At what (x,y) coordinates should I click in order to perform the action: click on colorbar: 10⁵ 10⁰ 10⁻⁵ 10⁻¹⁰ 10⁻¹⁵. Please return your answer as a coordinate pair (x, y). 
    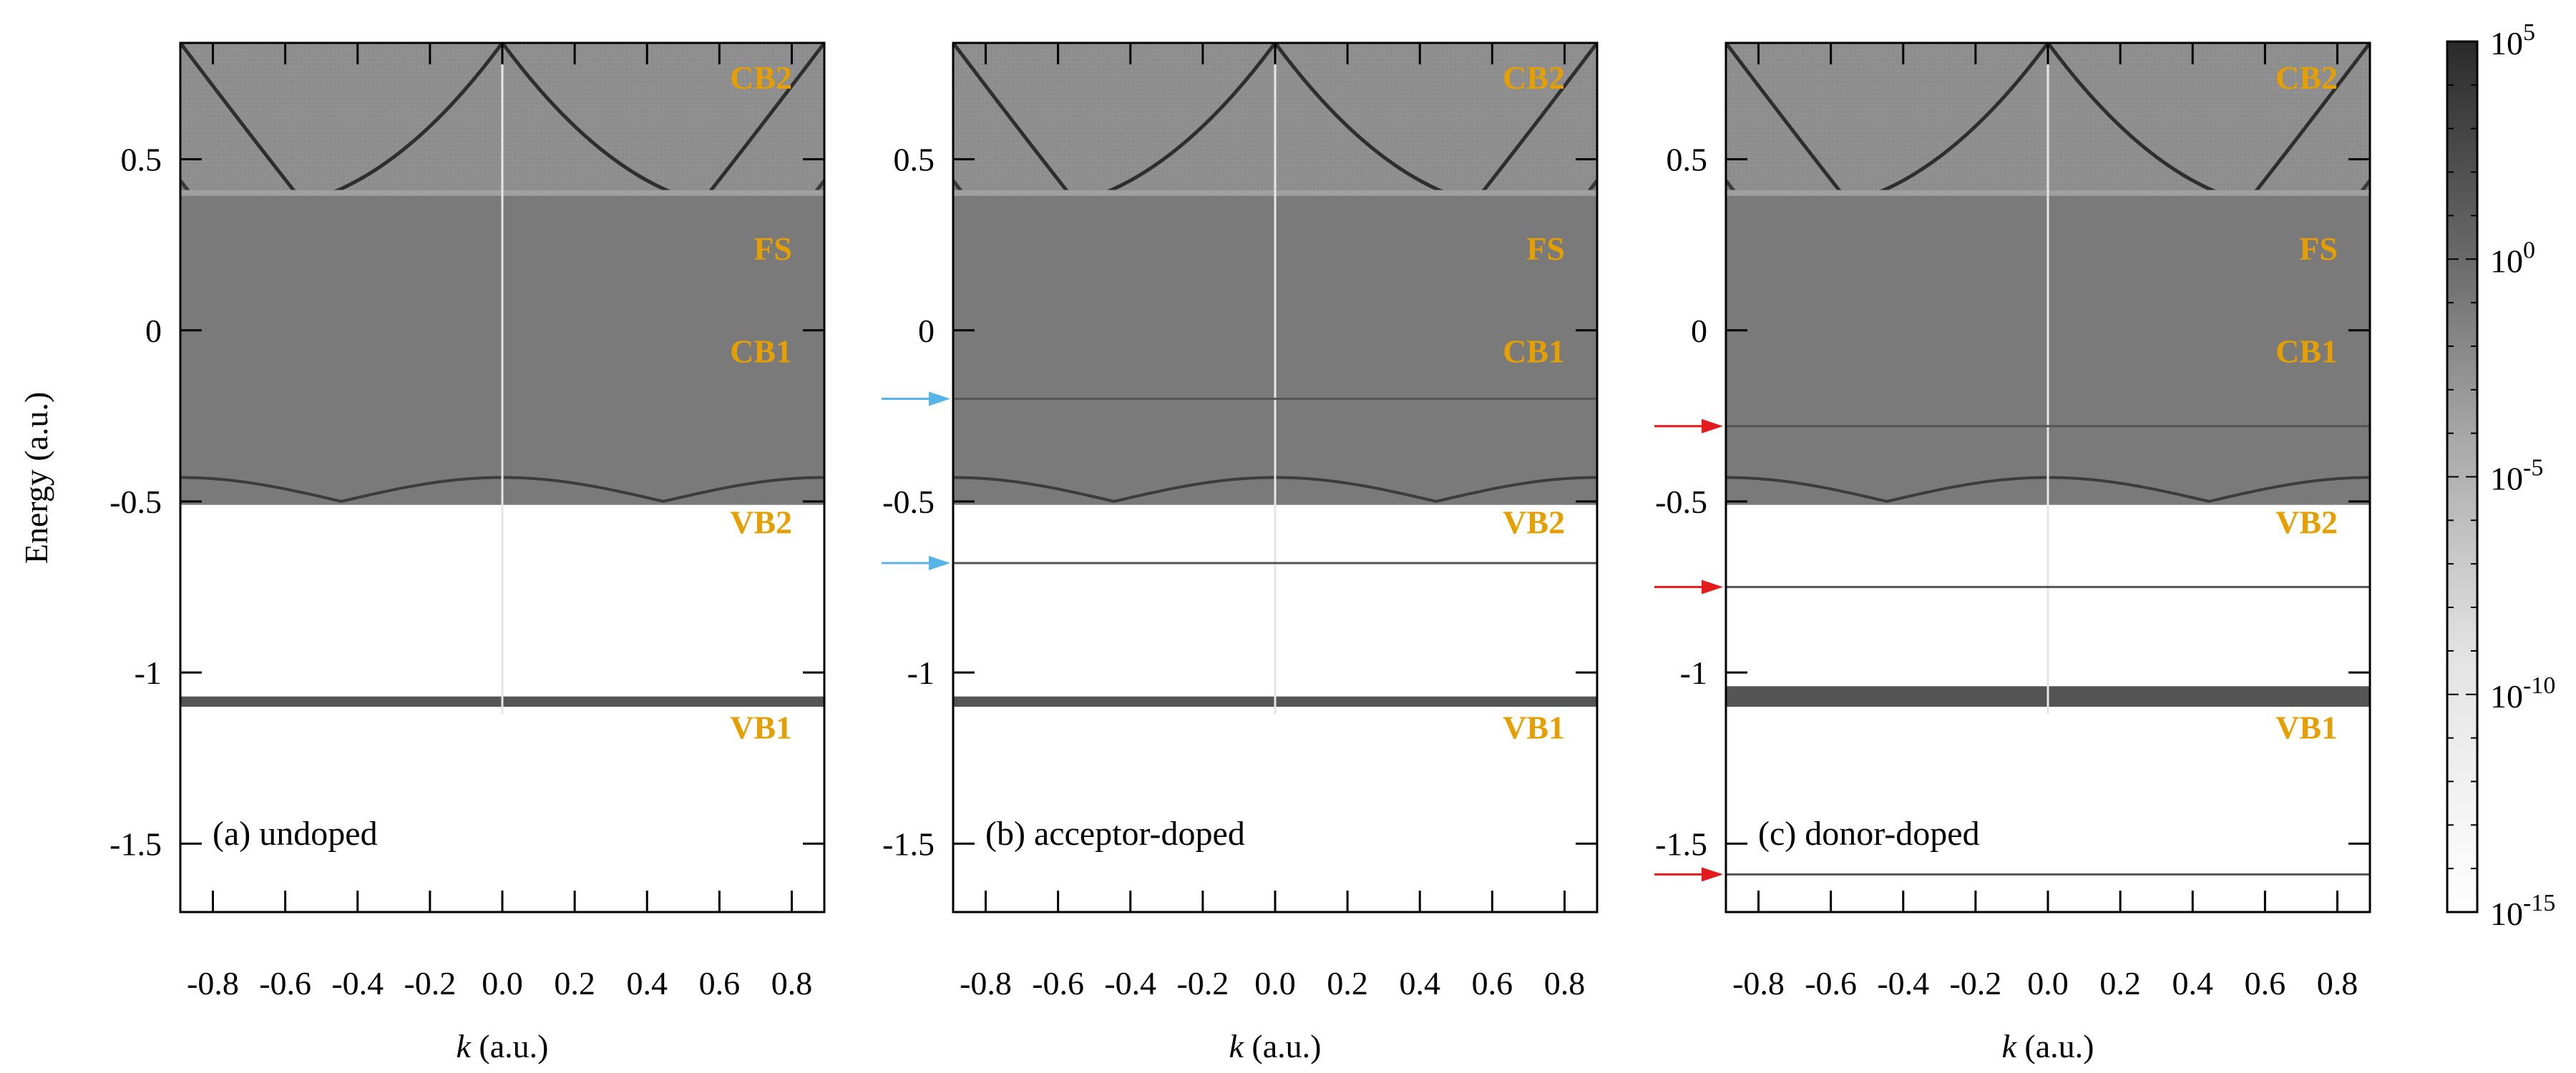
    Looking at the image, I should click on (2500, 475).